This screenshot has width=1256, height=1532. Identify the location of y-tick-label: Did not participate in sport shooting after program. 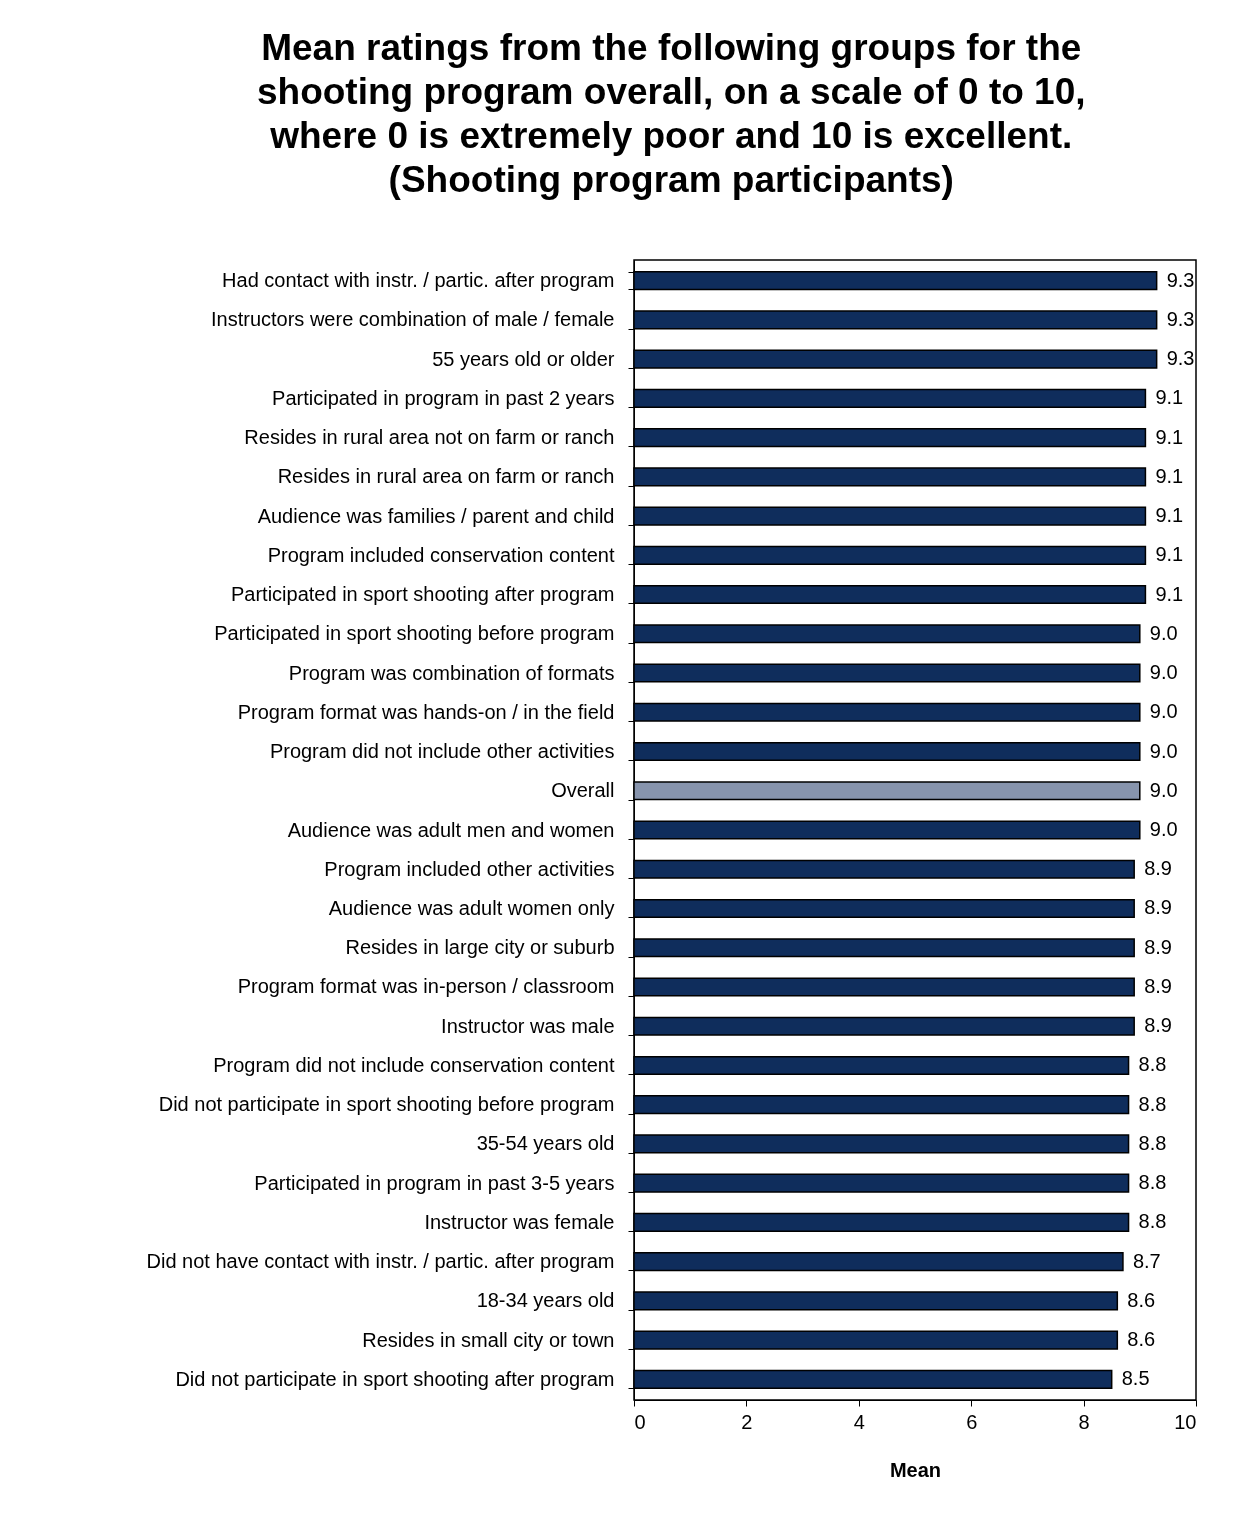
(395, 1378).